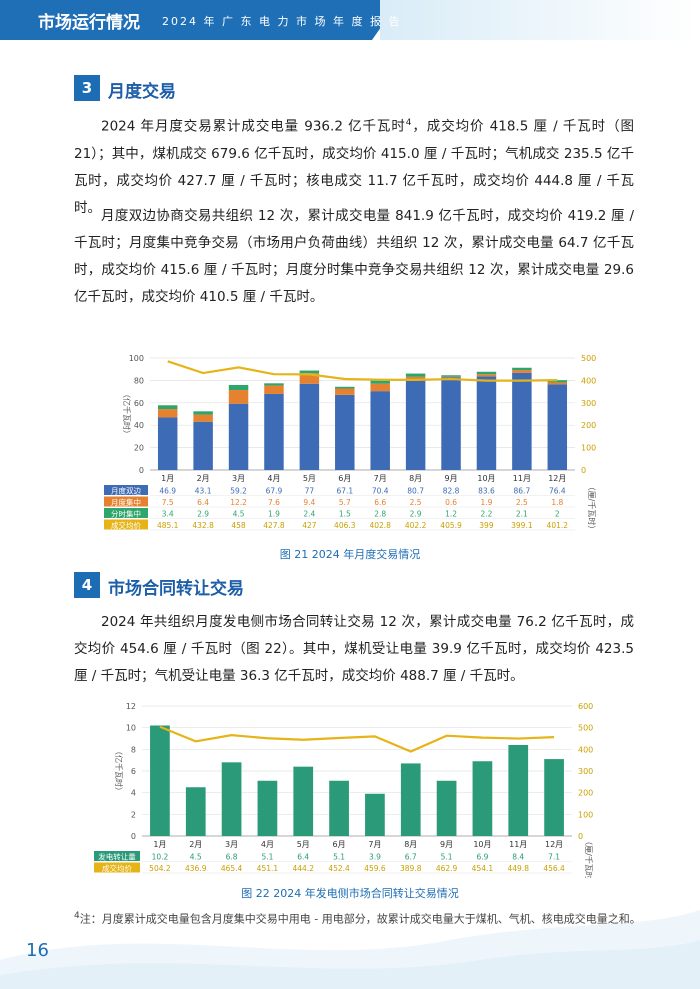 The image size is (700, 989). Describe the element at coordinates (126, 502) in the screenshot. I see `table-series-label: 月度集中` at that location.